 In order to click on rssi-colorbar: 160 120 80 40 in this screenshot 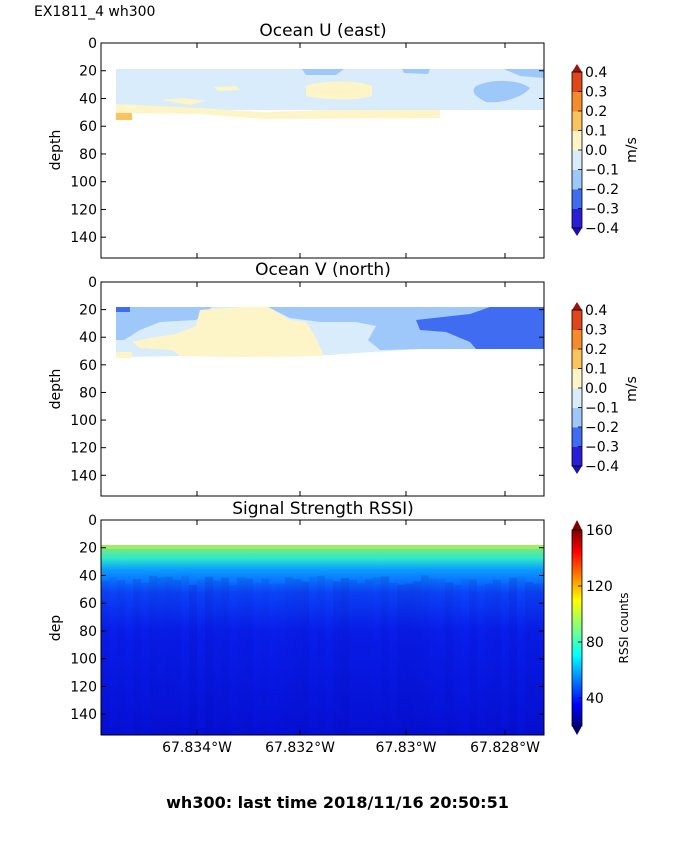, I will do `click(592, 627)`.